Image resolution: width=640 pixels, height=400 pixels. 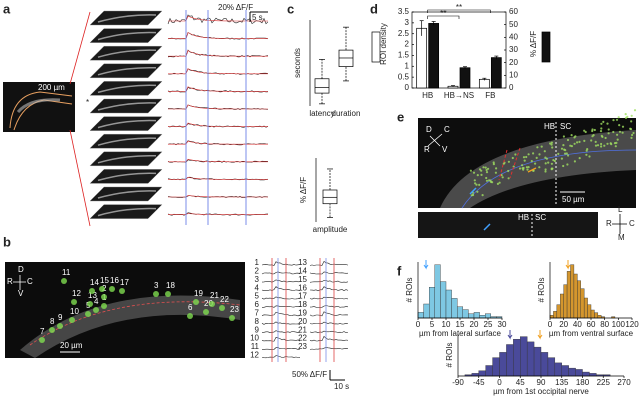 I want to click on scale-label: 20% ΔF/F, so click(x=235, y=7).